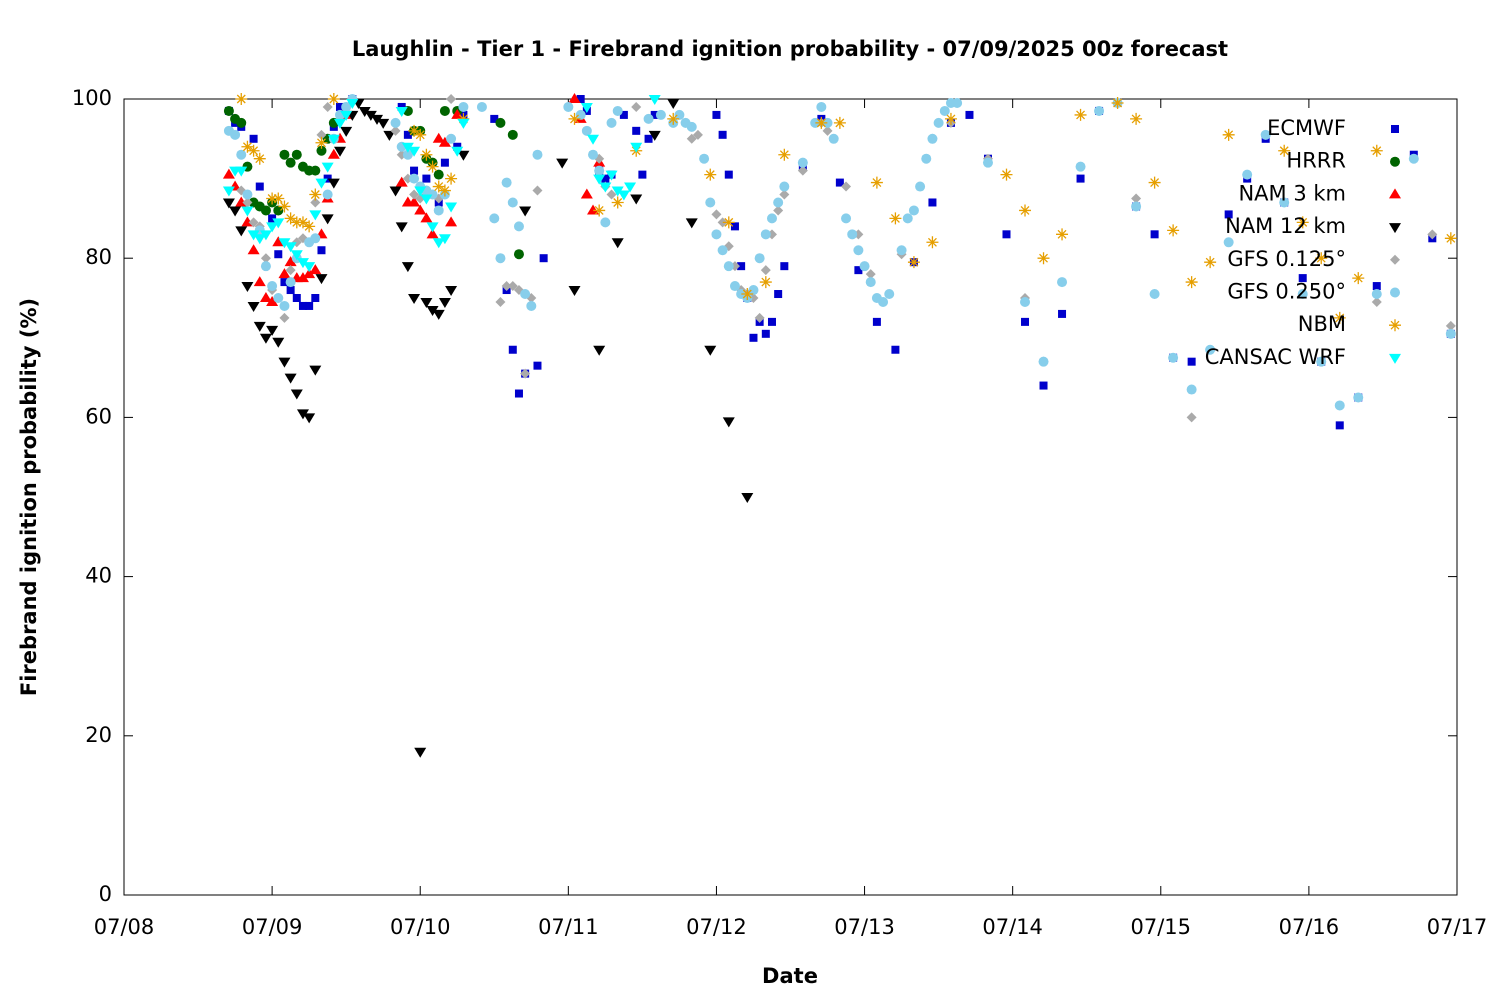  I want to click on y-tick-label: 0, so click(105, 894).